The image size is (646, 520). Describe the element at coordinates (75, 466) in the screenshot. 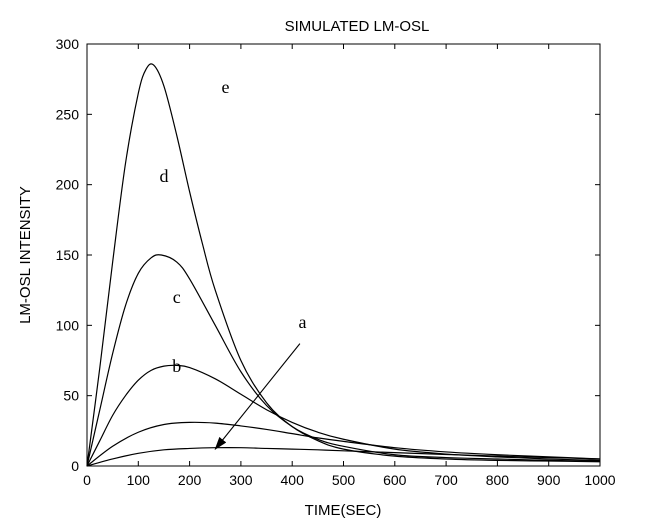

I see `y-tick-label: 0` at that location.